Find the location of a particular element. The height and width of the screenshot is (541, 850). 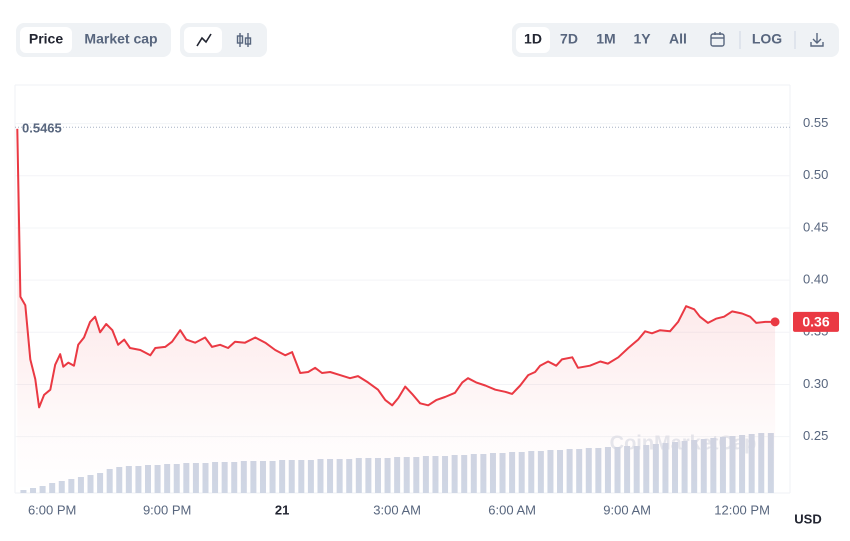

y-tick-label: 0.50 is located at coordinates (815, 174).